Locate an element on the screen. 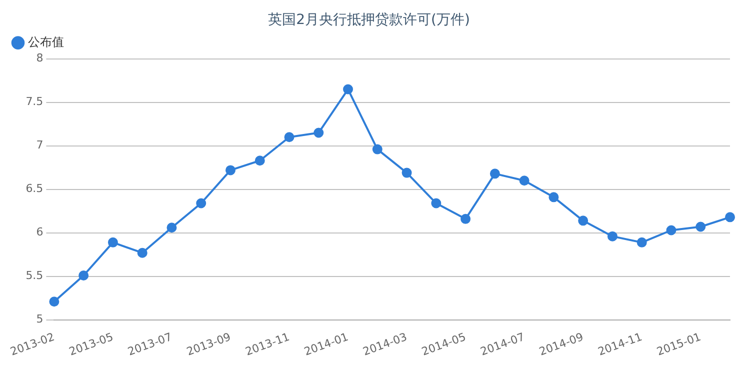  legend-label: 公布值 is located at coordinates (46, 41).